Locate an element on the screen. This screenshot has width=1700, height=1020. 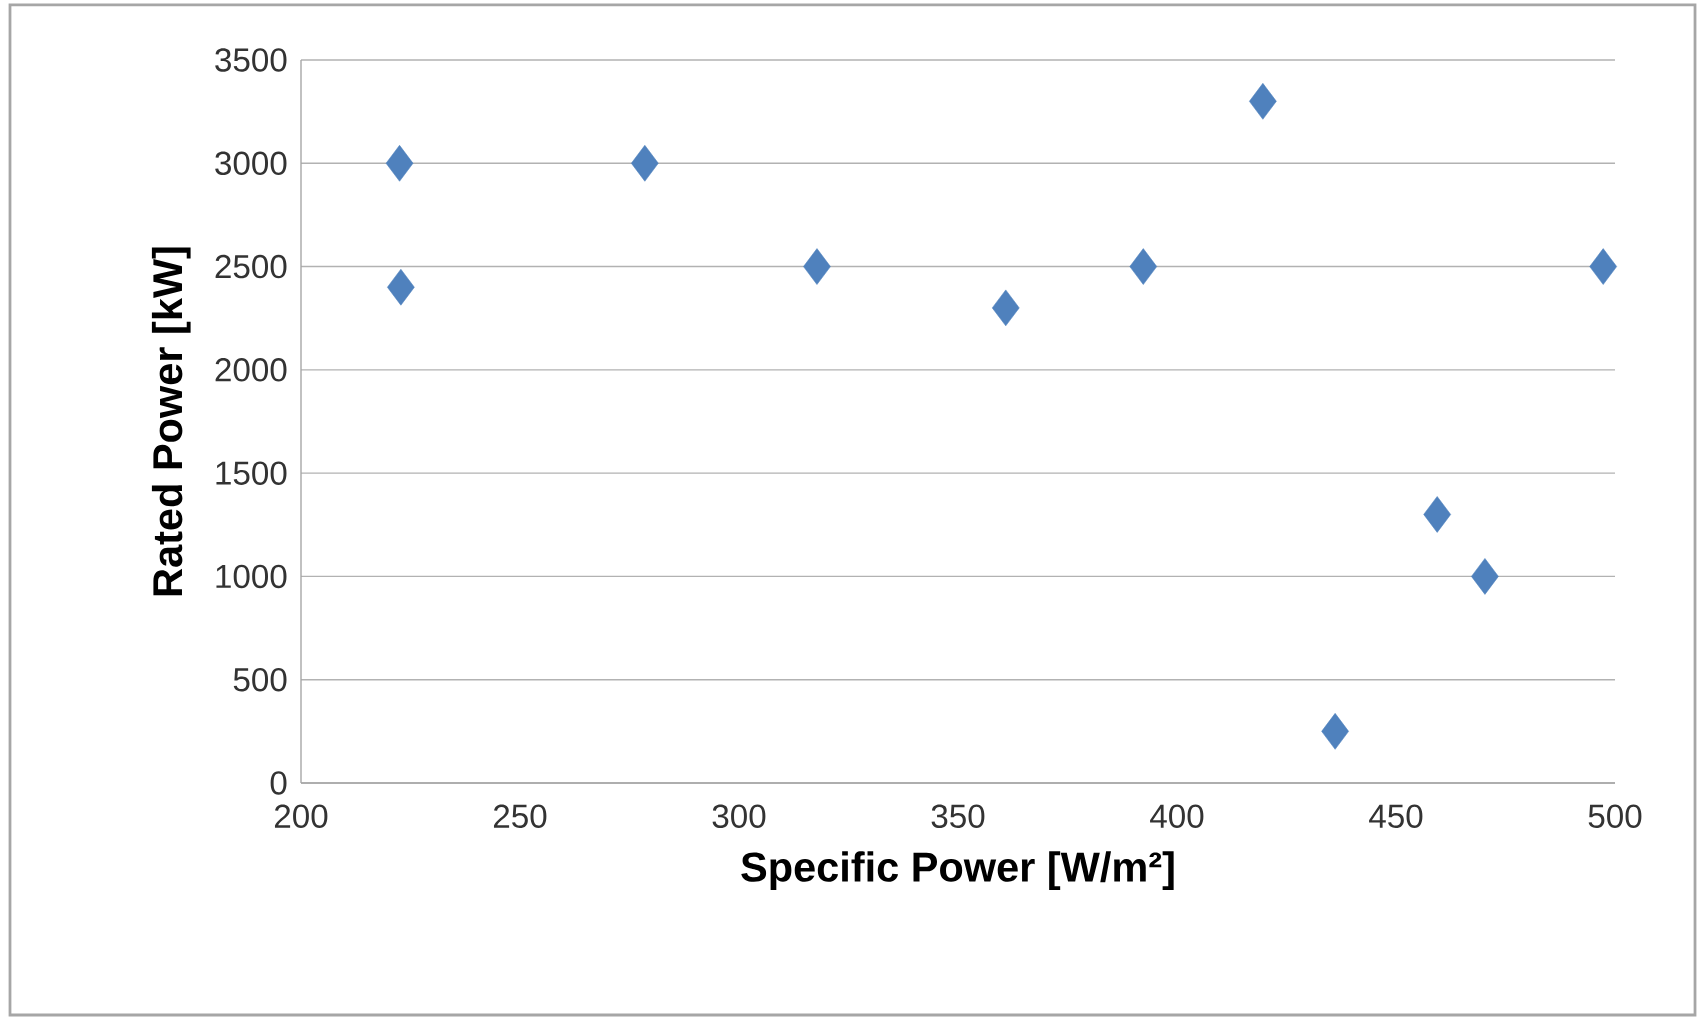
x-axis-title: Specific Power [W/m²] is located at coordinates (957, 871).